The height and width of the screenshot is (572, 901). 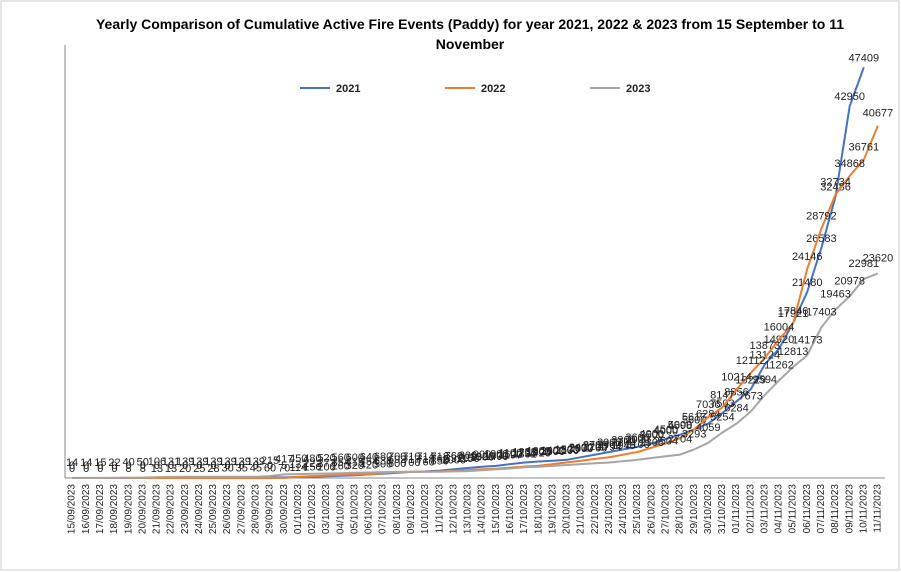 I want to click on data-label: 3293, so click(x=694, y=434).